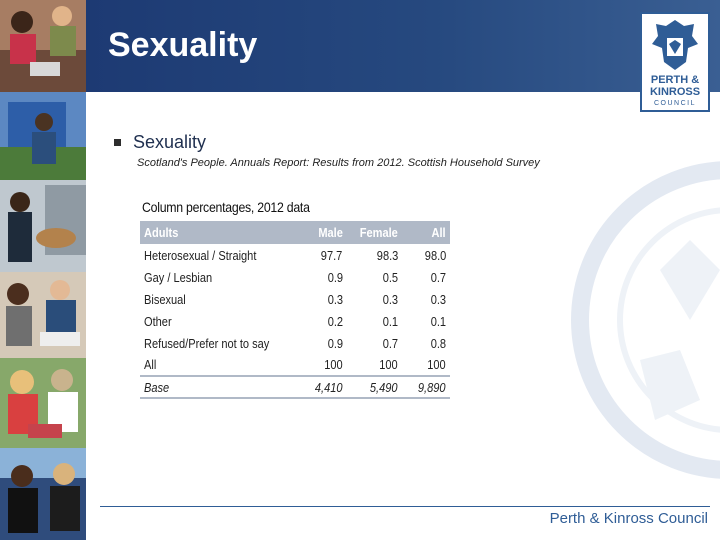  What do you see at coordinates (675, 45) in the screenshot?
I see `crest-icon` at bounding box center [675, 45].